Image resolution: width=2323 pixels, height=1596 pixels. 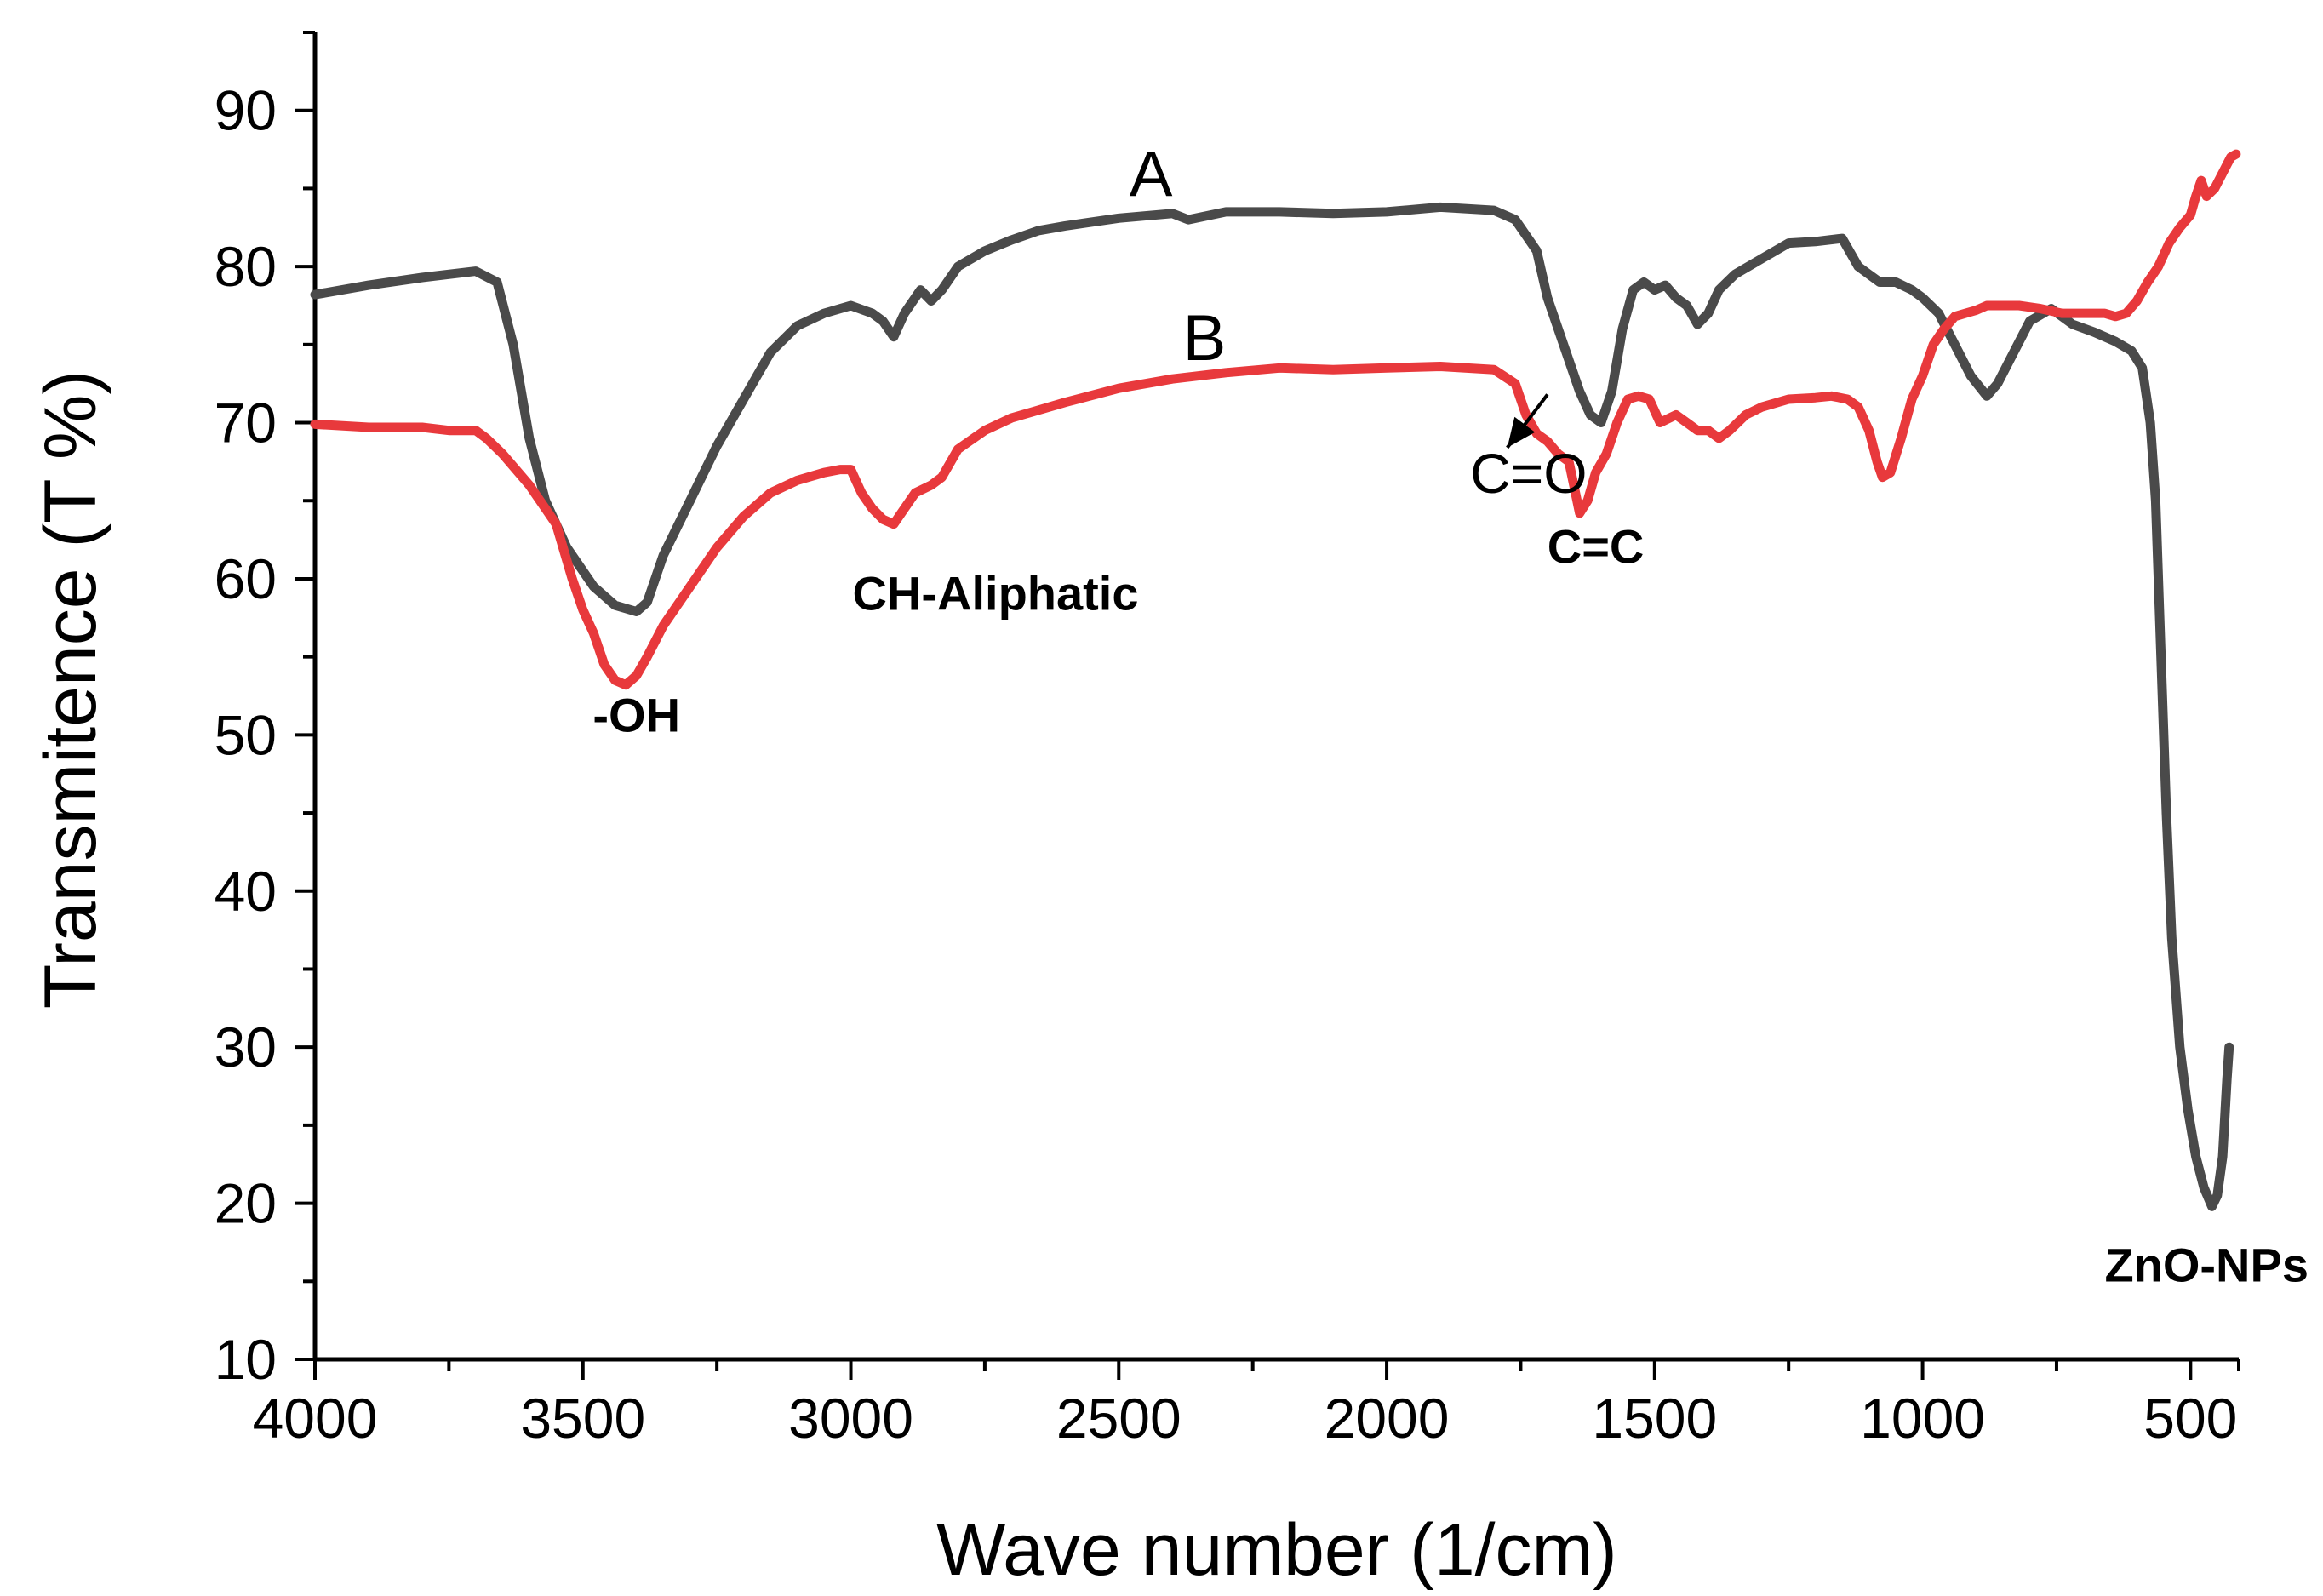 I want to click on x-tick-label: 1500, so click(x=1654, y=1418).